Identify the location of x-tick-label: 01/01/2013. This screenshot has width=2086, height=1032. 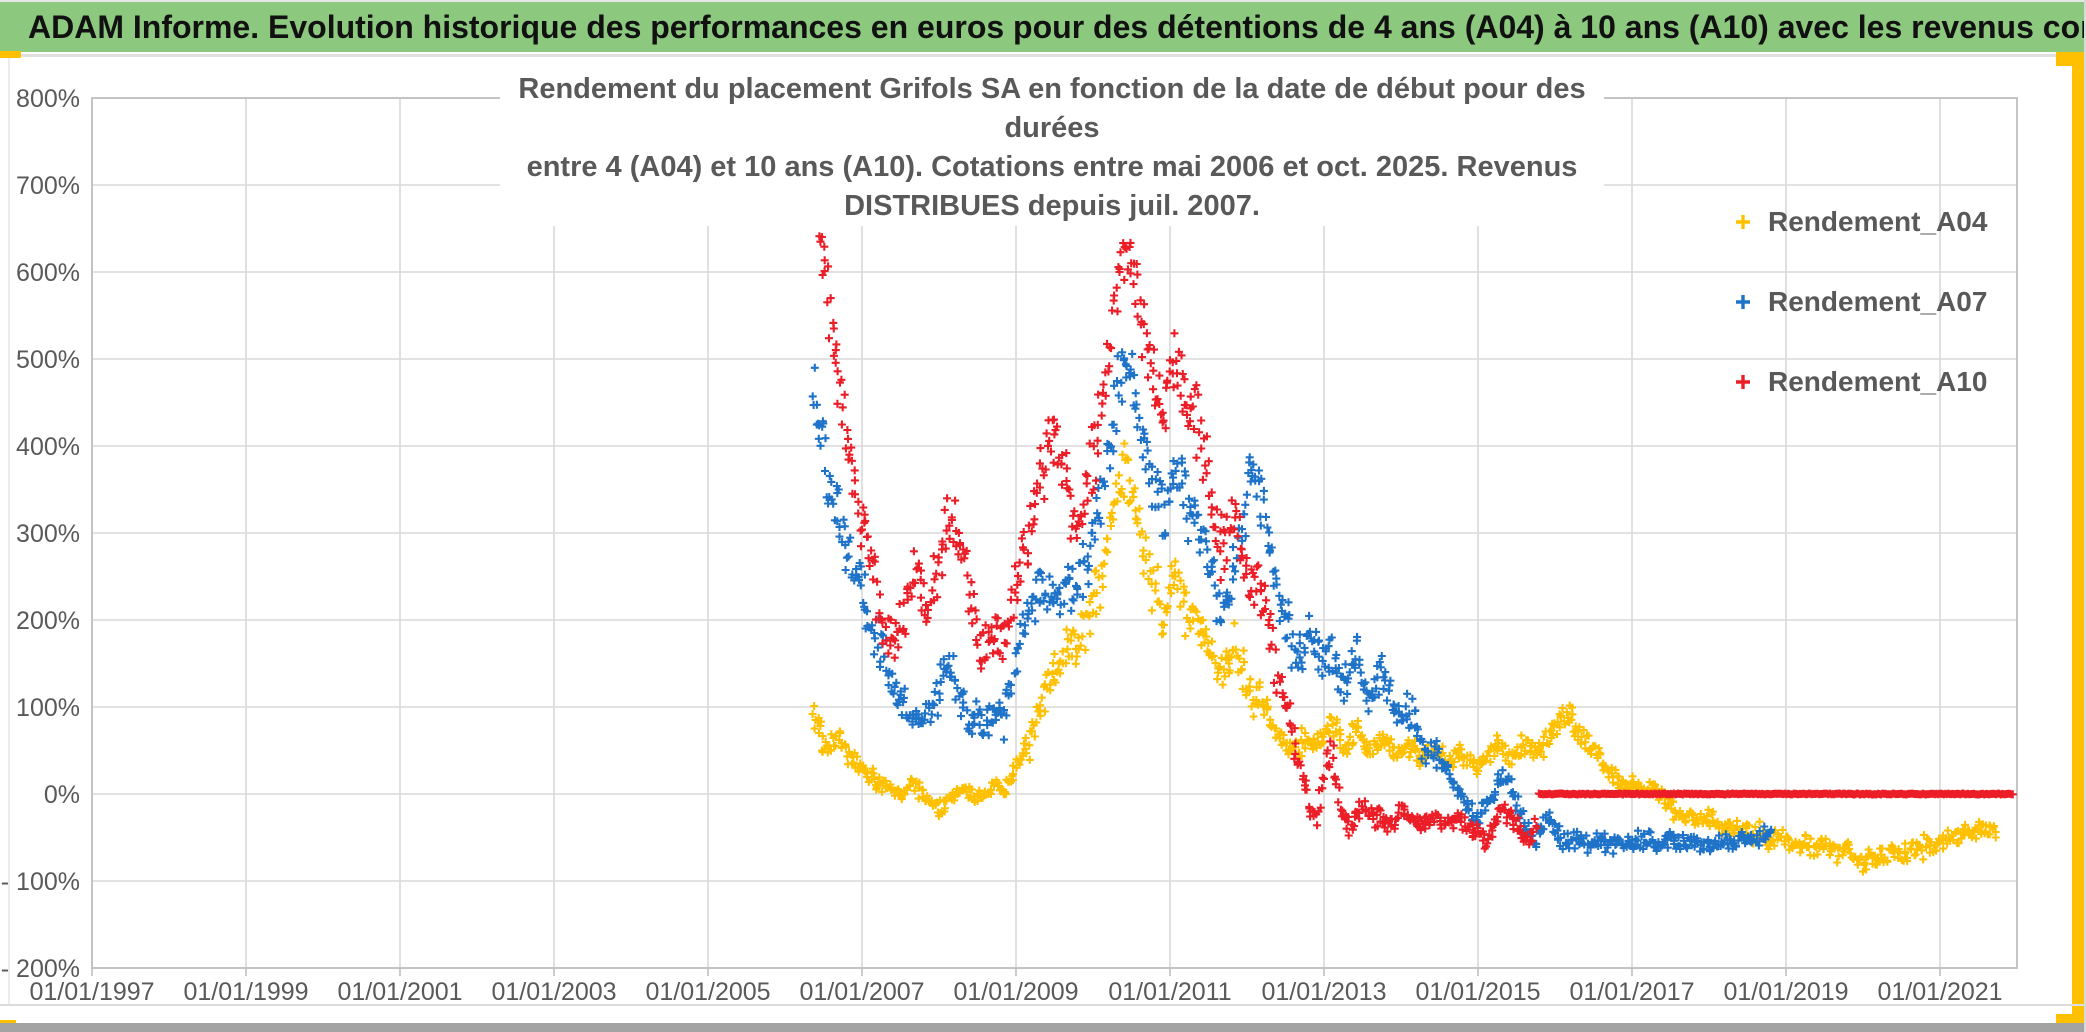
(1323, 992).